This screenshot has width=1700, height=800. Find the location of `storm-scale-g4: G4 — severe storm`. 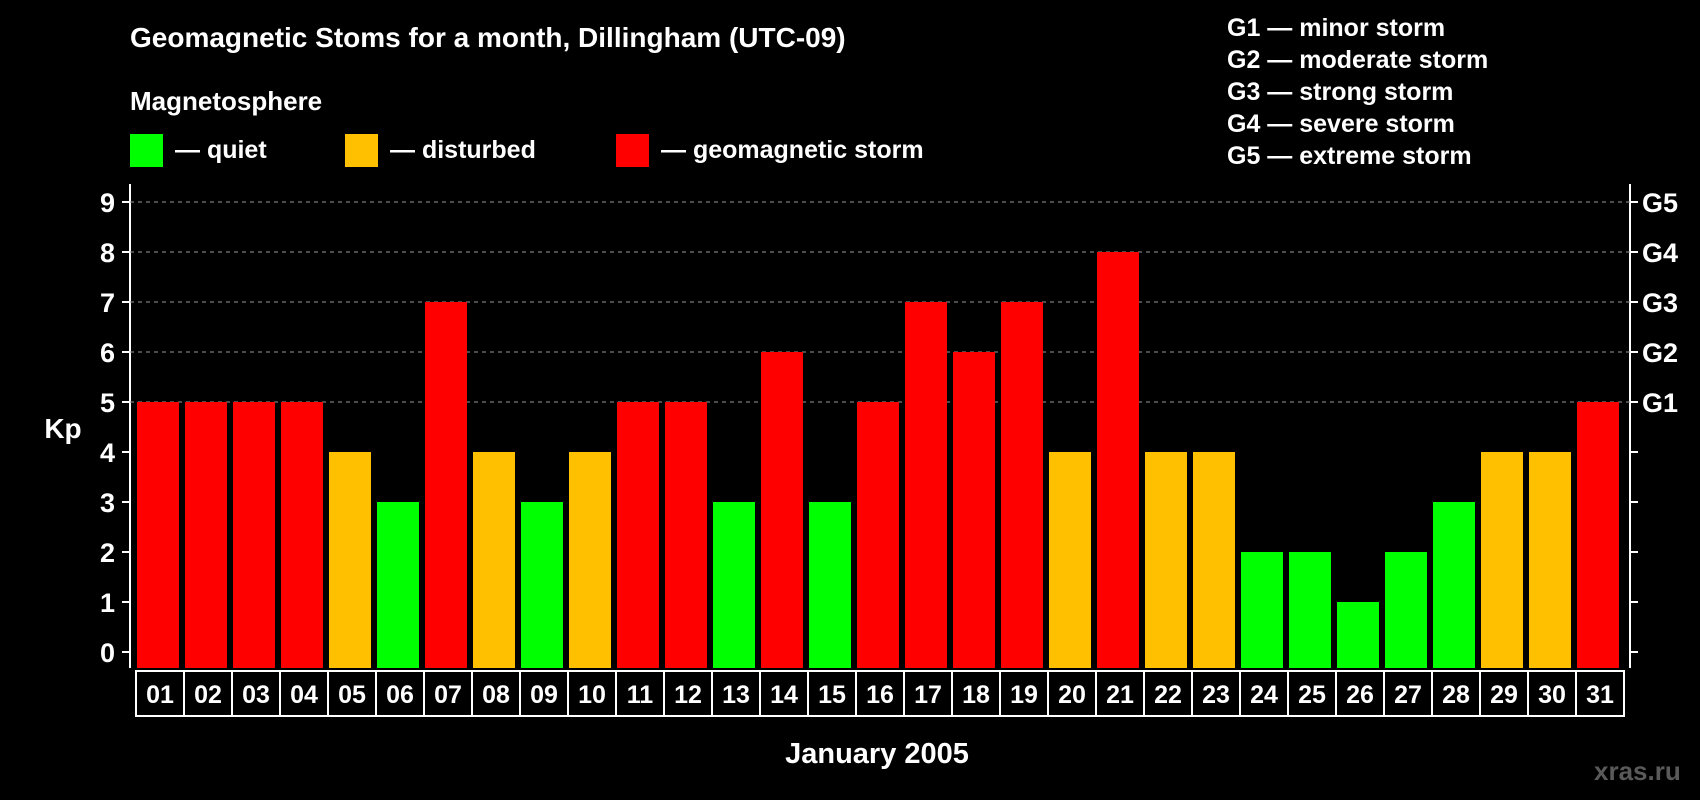

storm-scale-g4: G4 — severe storm is located at coordinates (1341, 124).